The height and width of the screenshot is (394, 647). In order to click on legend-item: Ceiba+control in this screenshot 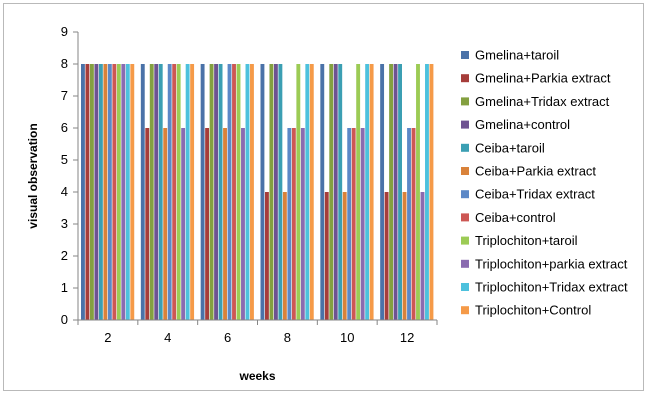, I will do `click(508, 217)`.